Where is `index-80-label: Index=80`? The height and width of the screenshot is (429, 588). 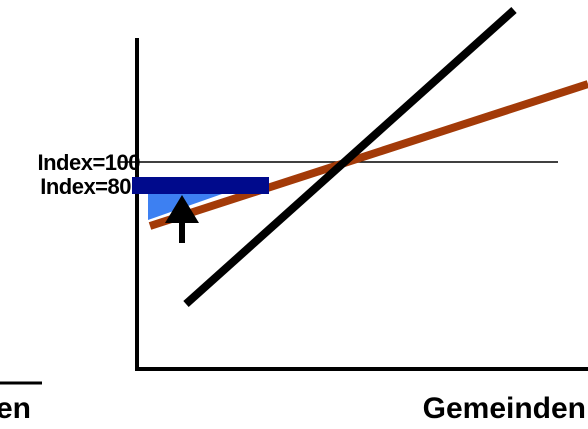
index-80-label: Index=80 is located at coordinates (85, 186).